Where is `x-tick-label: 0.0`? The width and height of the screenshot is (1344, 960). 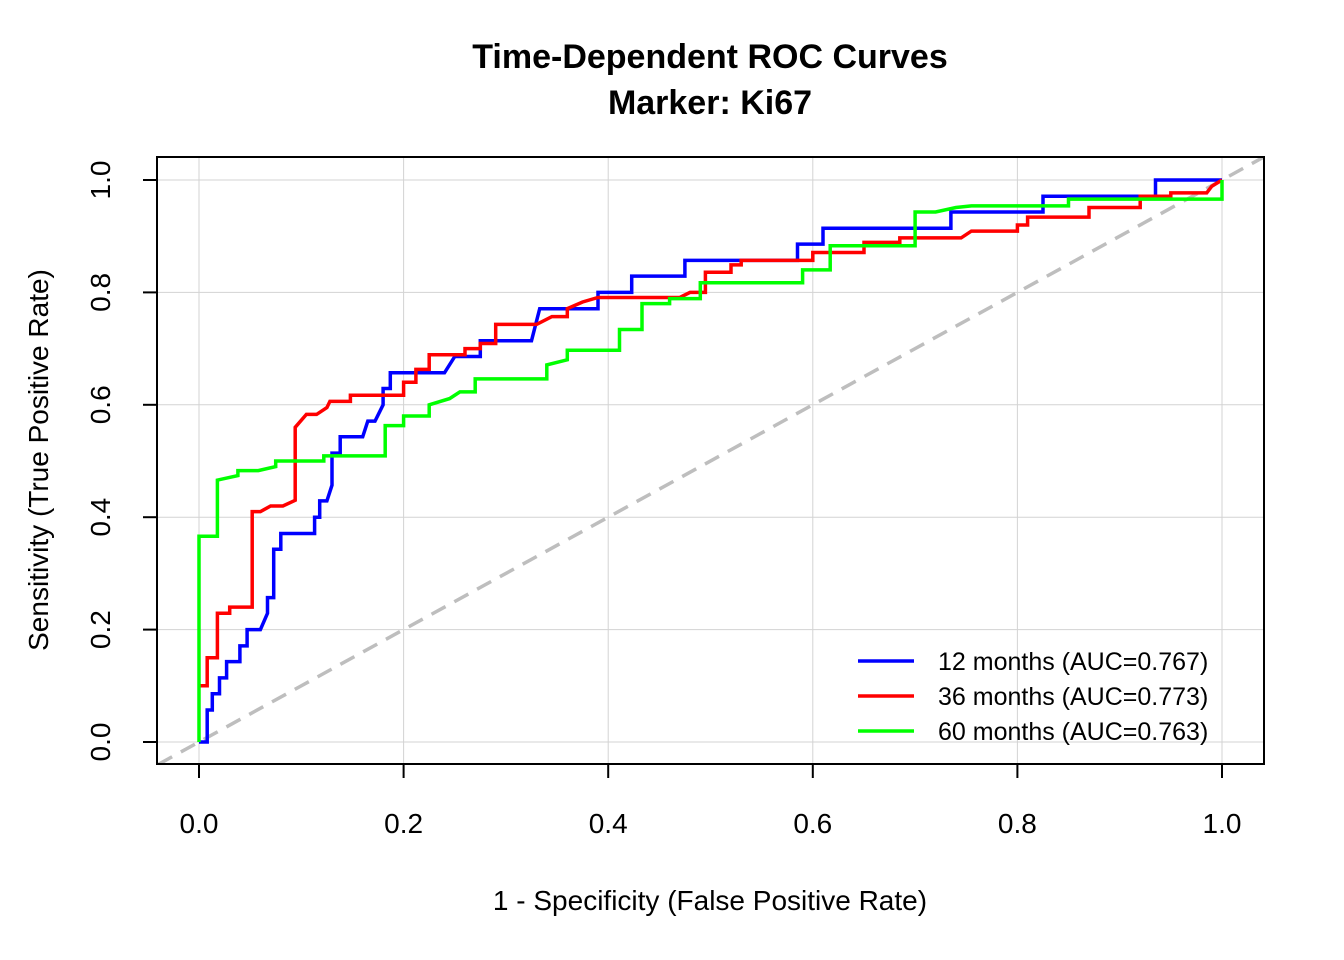 x-tick-label: 0.0 is located at coordinates (199, 823).